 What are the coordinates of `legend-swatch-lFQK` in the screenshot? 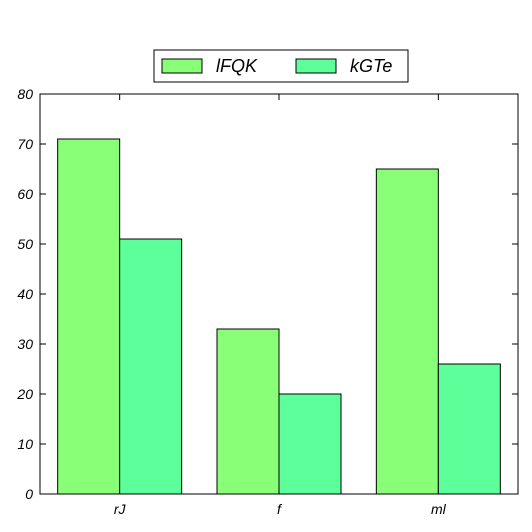 It's located at (182, 66).